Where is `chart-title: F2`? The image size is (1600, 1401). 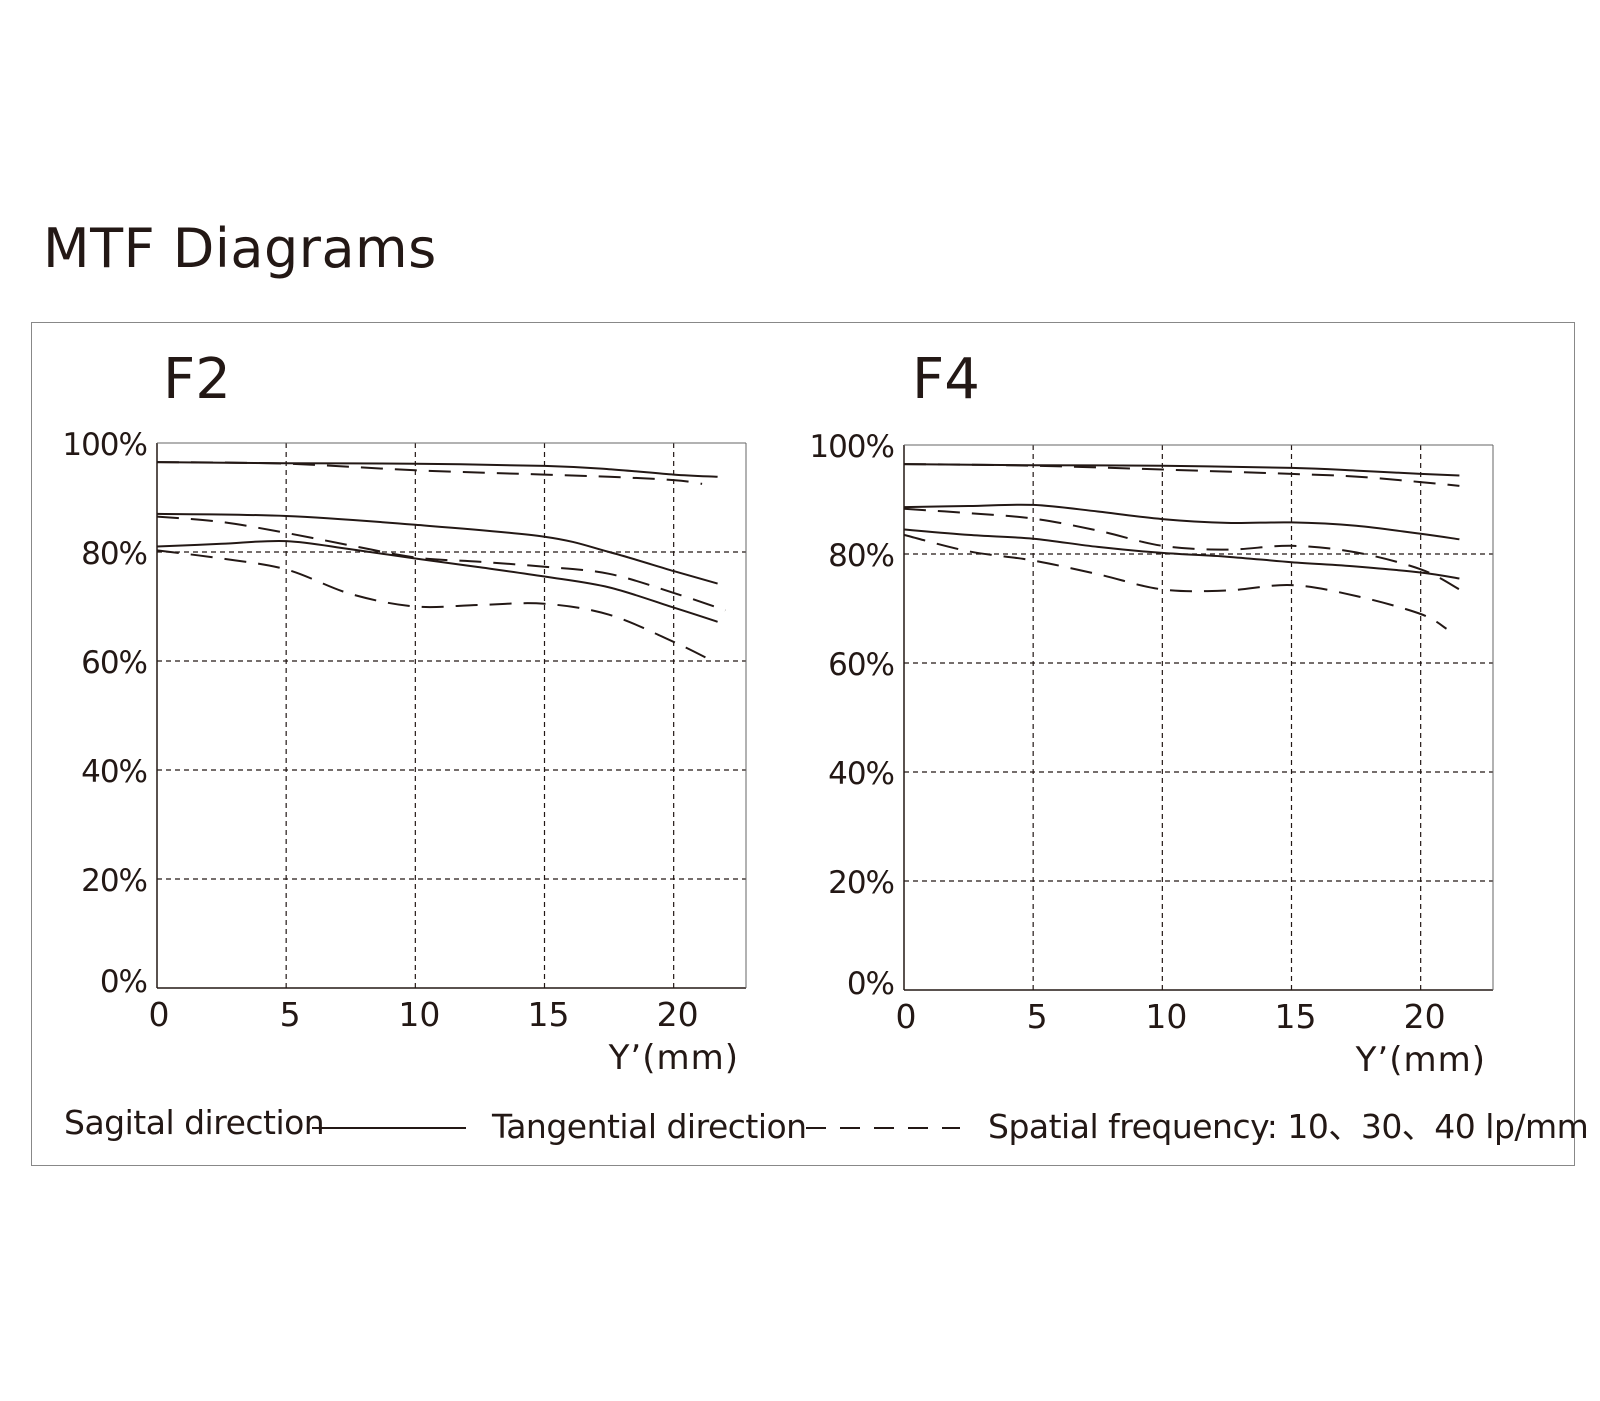 chart-title: F2 is located at coordinates (197, 379).